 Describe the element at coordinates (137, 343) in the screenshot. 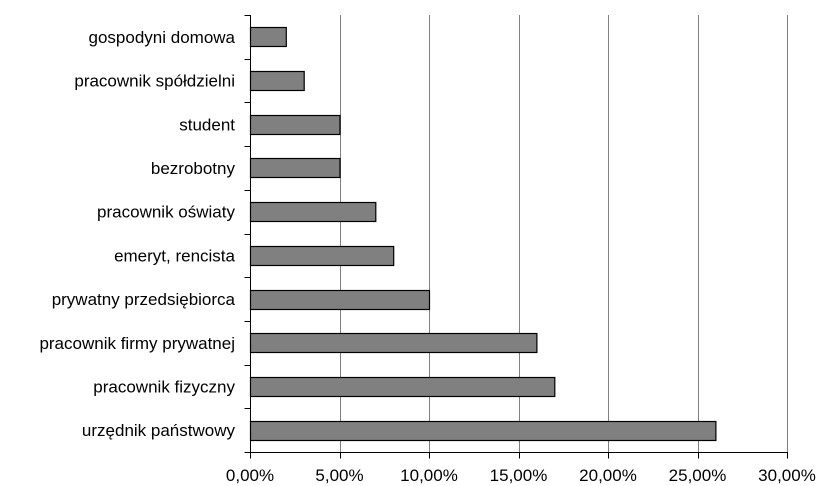

I see `category-label: pracownik firmy prywatnej` at that location.